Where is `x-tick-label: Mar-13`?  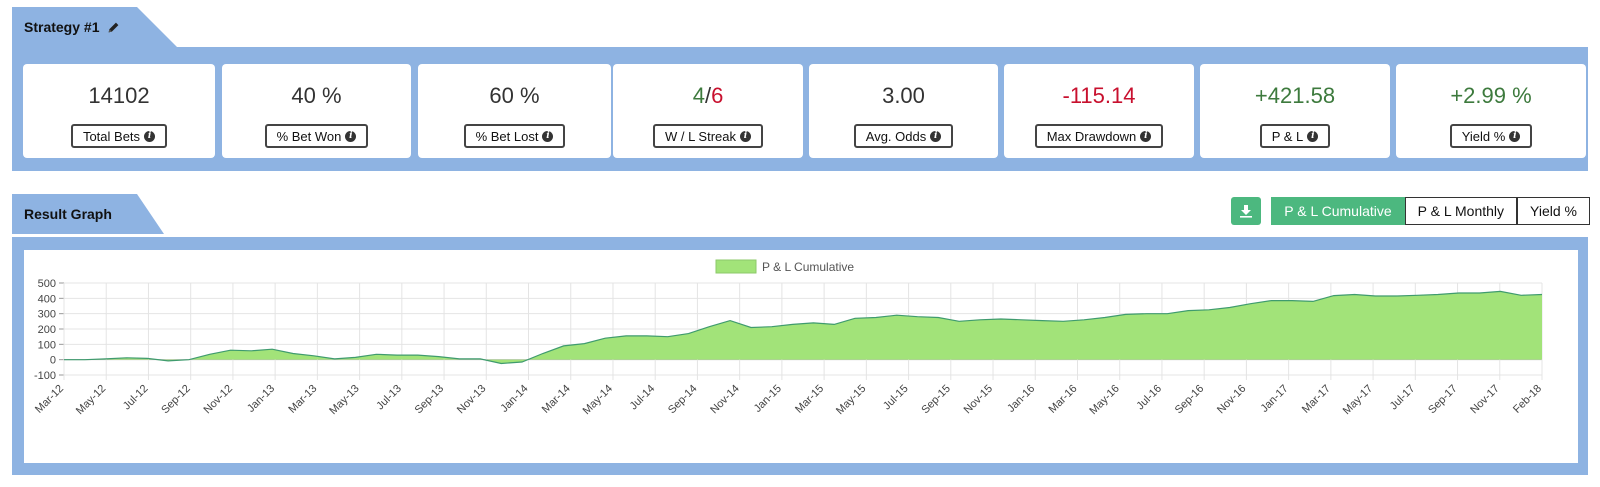
x-tick-label: Mar-13 is located at coordinates (302, 399).